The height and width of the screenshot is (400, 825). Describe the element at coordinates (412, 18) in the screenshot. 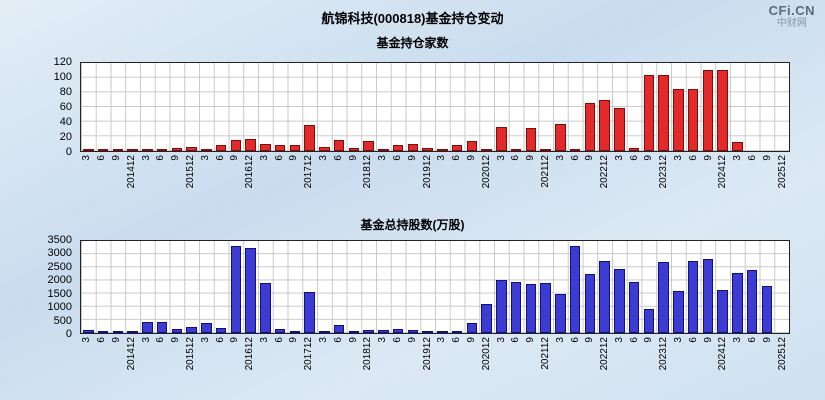

I see `page-title: 航锦科技(000818)基金持仓变动` at that location.